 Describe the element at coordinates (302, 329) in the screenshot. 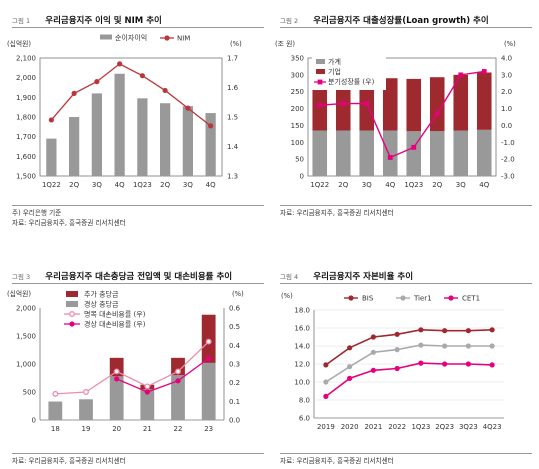

I see `figure-4-ytick-label: 16.0` at that location.